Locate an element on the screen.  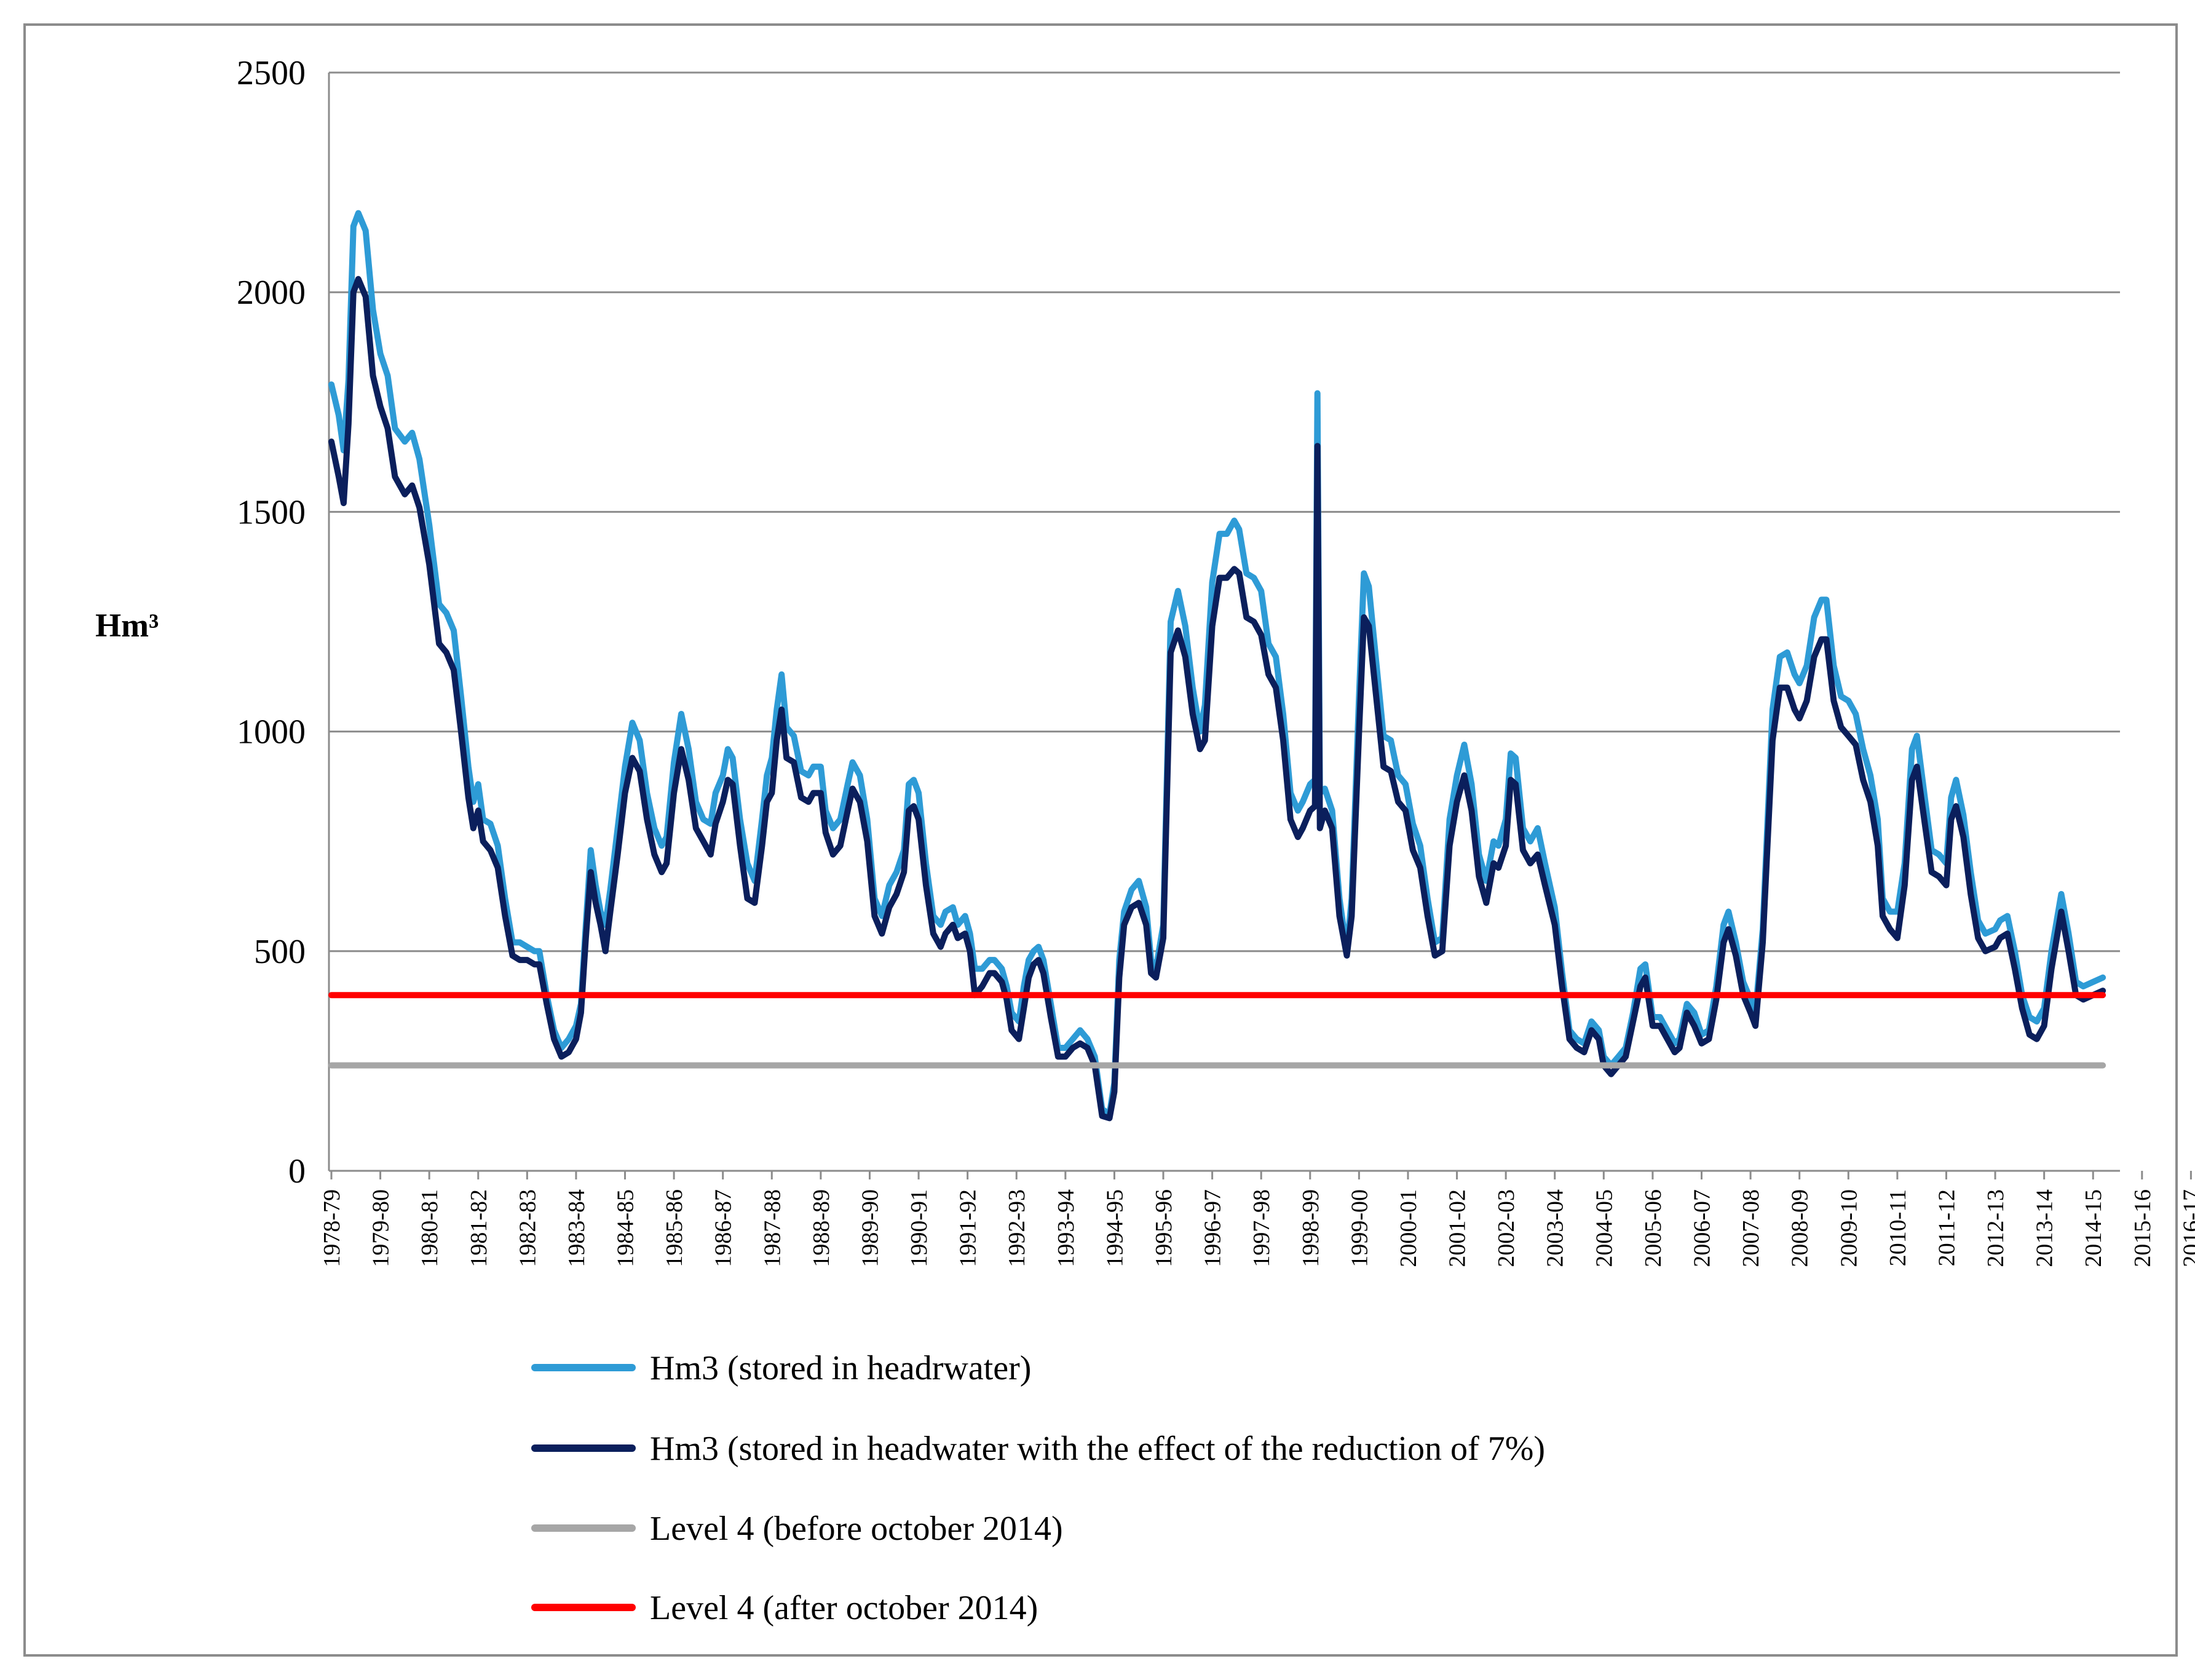
x-tick-label: 1995-96 is located at coordinates (1164, 1228).